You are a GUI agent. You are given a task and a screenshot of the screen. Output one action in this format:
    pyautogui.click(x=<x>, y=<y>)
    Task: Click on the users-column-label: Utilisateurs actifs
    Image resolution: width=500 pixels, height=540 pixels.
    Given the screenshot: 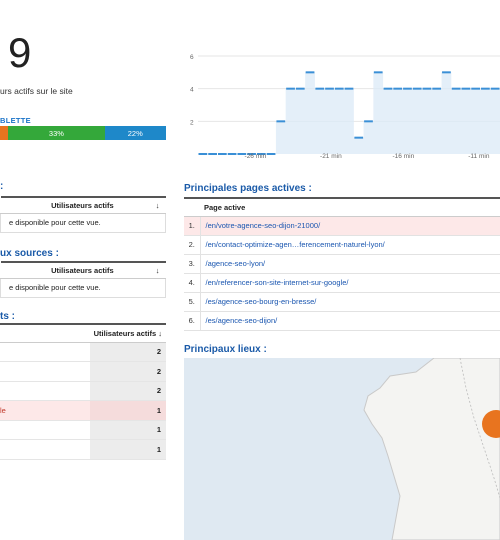 What is the action you would take?
    pyautogui.click(x=82, y=205)
    